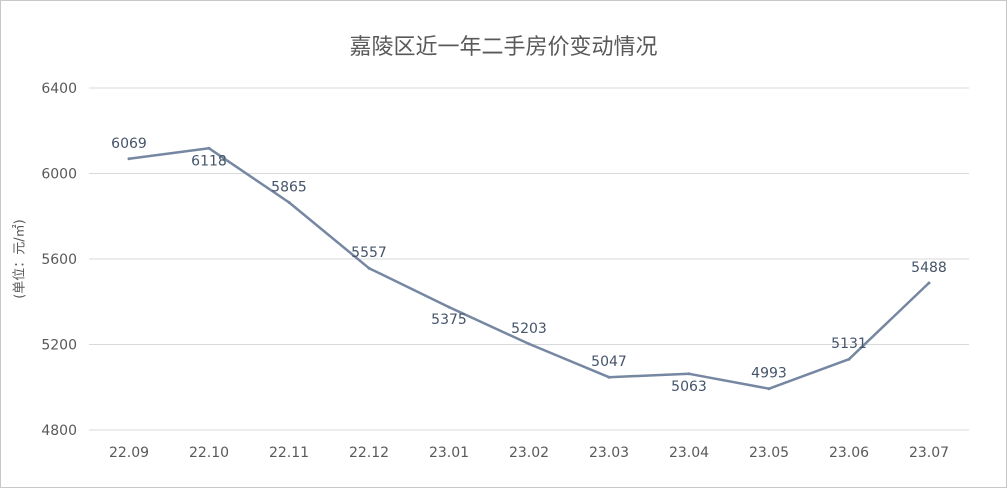 The image size is (1007, 488). Describe the element at coordinates (59, 175) in the screenshot. I see `y-tick-label: 6000` at that location.